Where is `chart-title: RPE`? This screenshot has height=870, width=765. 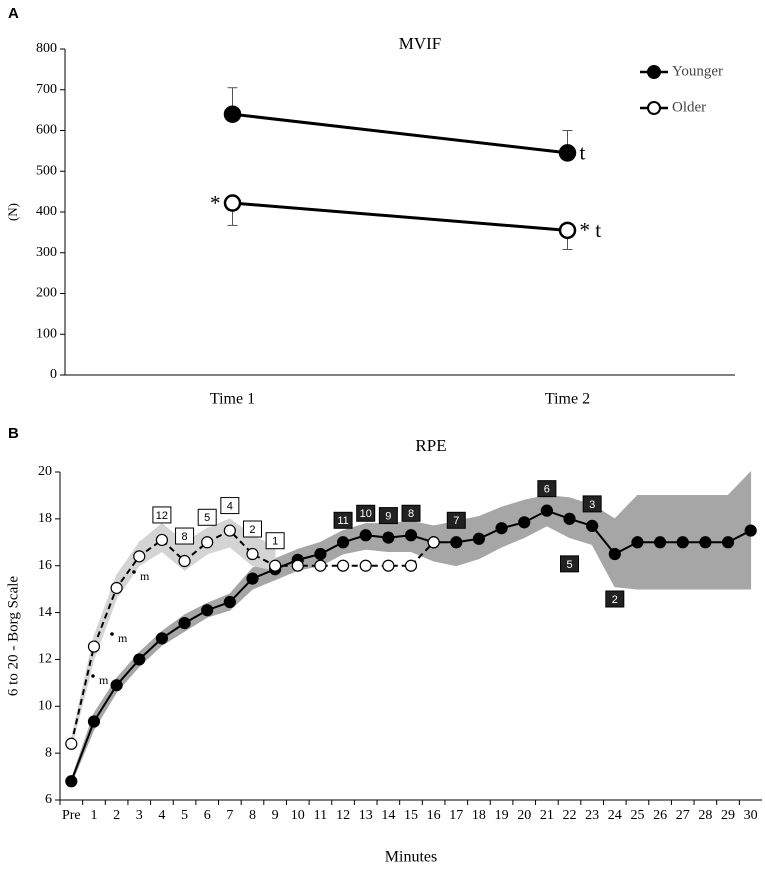 chart-title: RPE is located at coordinates (430, 445).